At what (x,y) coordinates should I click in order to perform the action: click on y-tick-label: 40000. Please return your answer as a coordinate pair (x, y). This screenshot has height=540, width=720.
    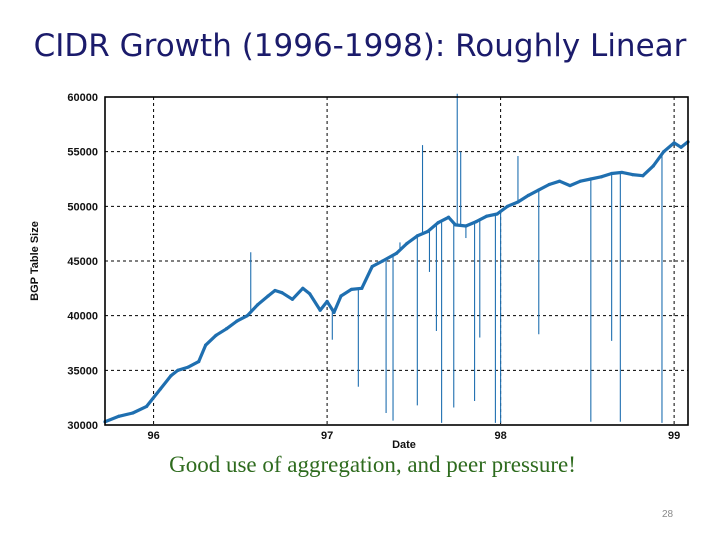
    Looking at the image, I should click on (82, 317).